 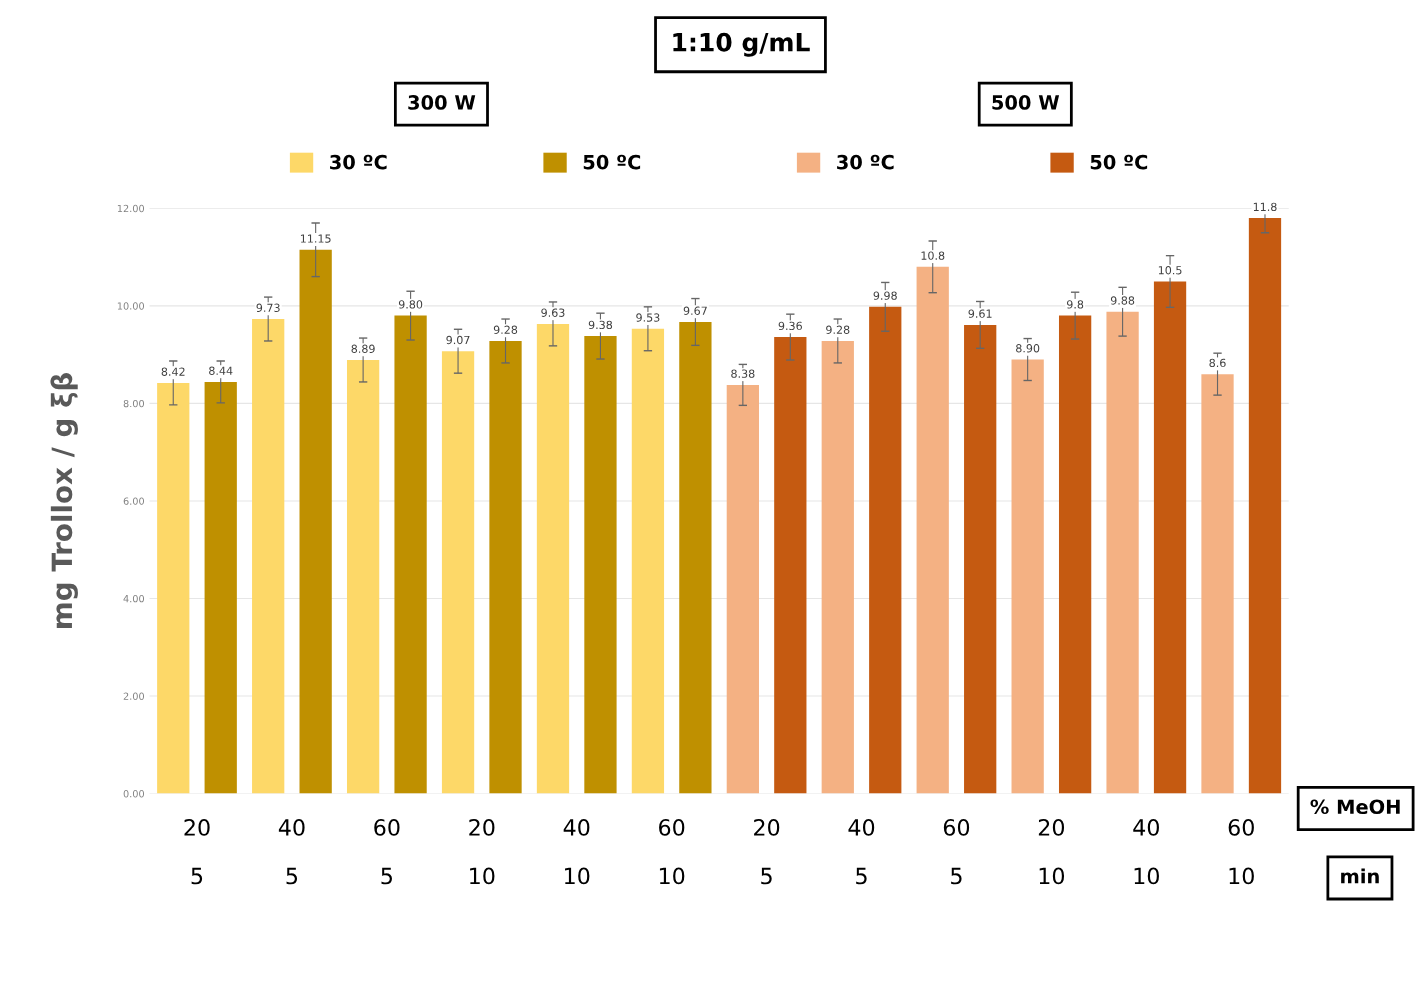 What do you see at coordinates (64, 500) in the screenshot?
I see `y-axis-title: mg Trollox / g ξβ` at bounding box center [64, 500].